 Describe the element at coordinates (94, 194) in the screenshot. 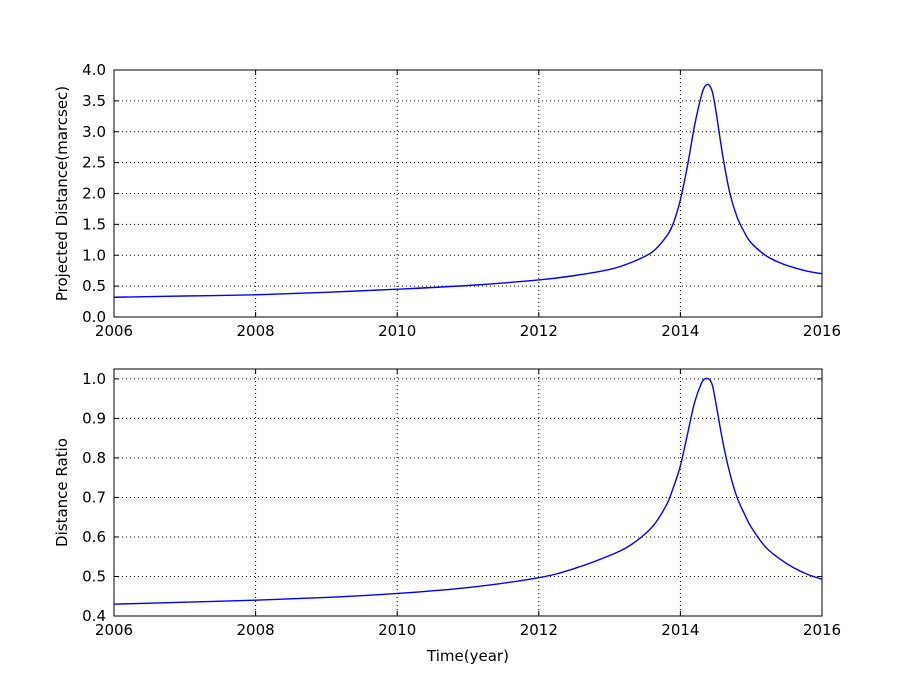

I see `projected-distance-y-tick-label: 2.0` at that location.